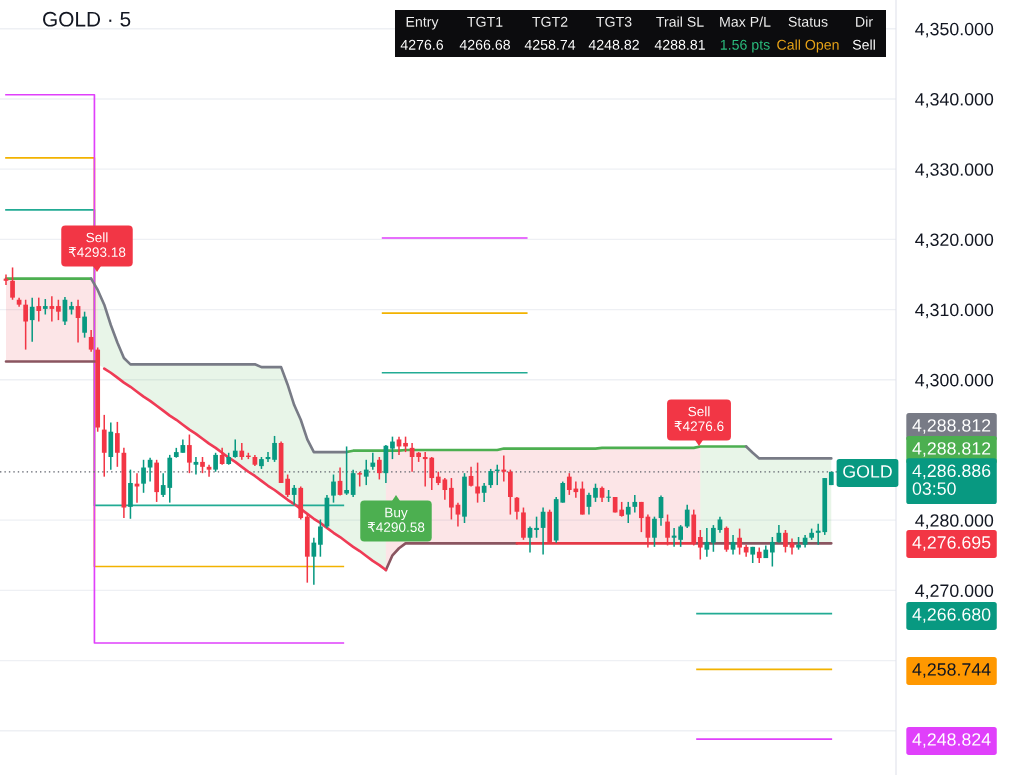  I want to click on chart-title: GOLD · 5, so click(87, 19).